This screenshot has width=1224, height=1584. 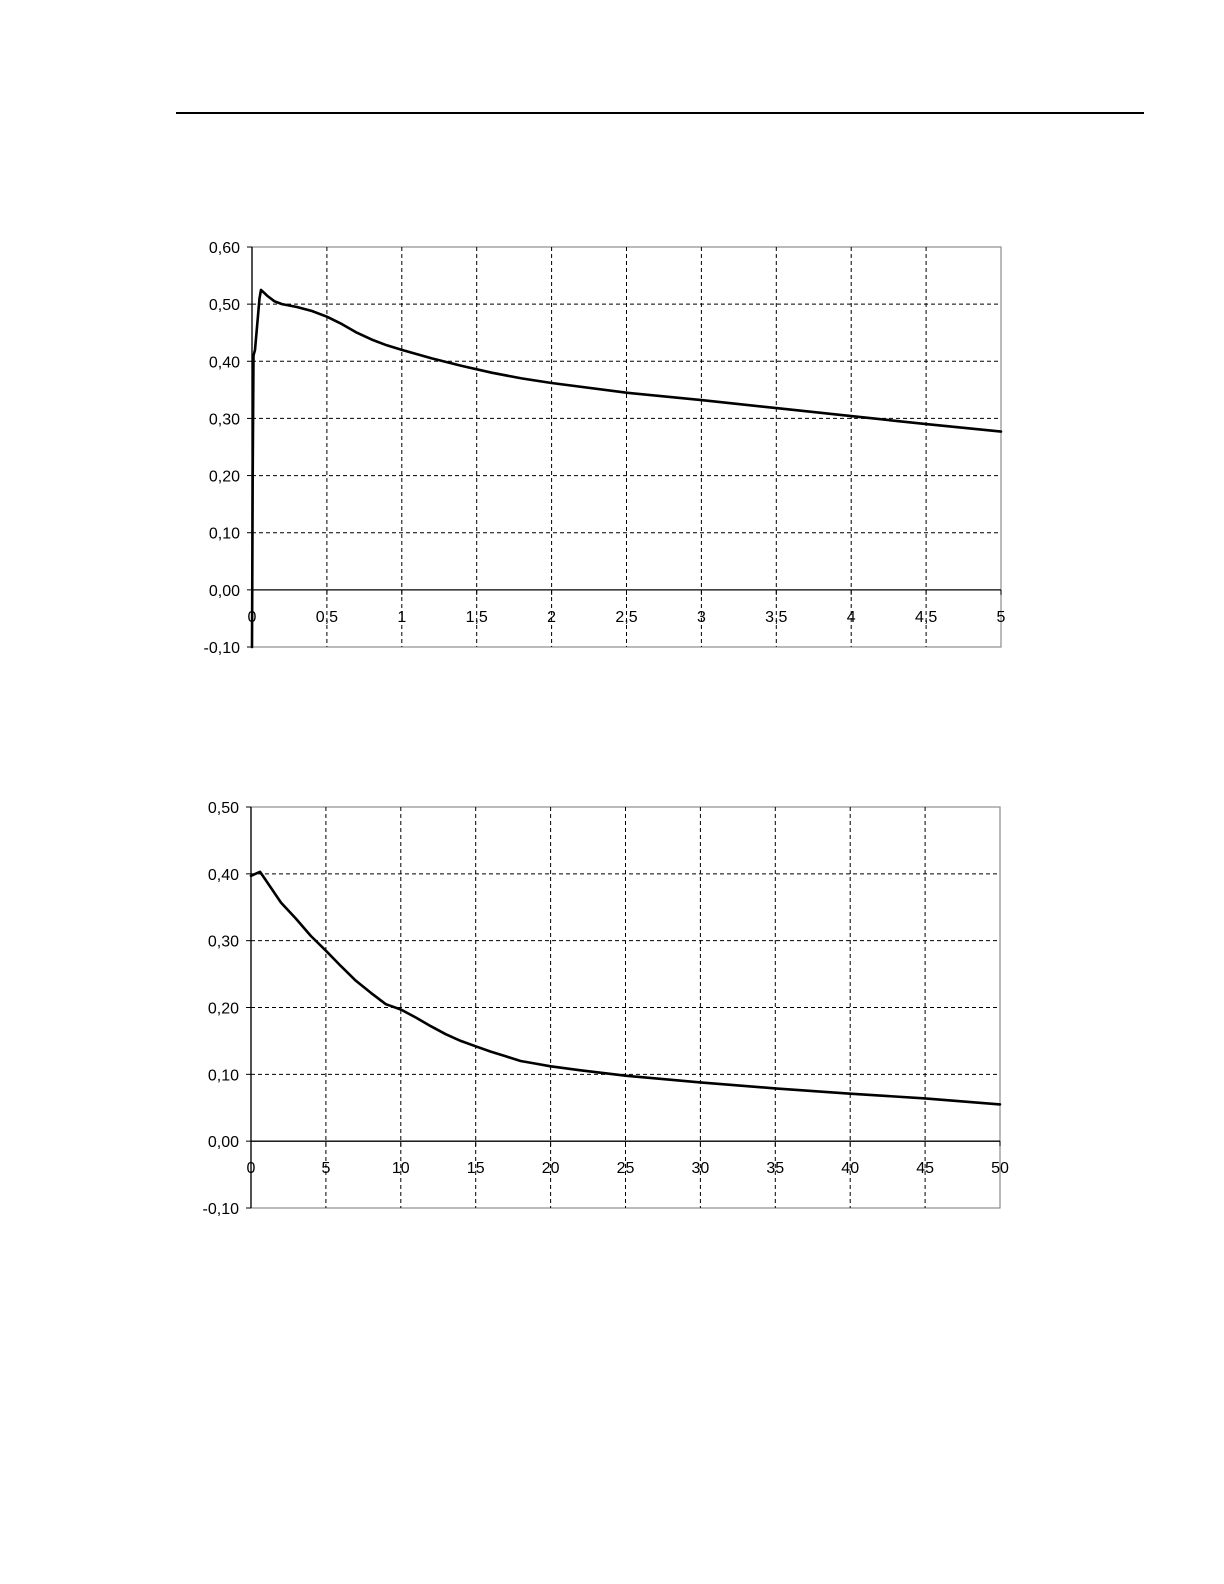 What do you see at coordinates (223, 808) in the screenshot?
I see `chart-bottom-y-tick-label: 0,50` at bounding box center [223, 808].